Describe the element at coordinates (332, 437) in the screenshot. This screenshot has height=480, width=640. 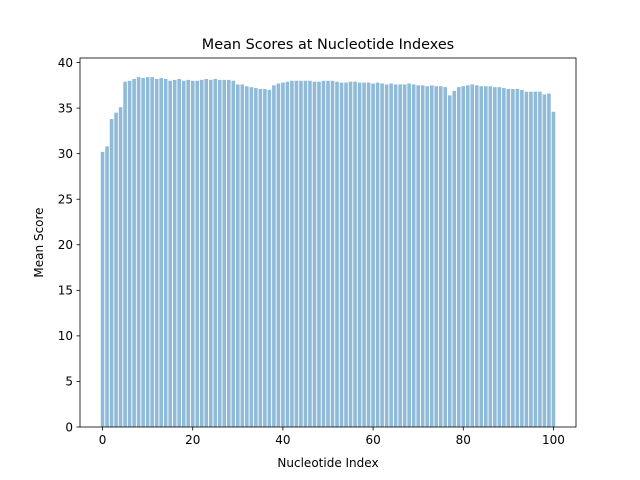
I see `x-axis-ticks: 0 20 40 60 80 100` at that location.